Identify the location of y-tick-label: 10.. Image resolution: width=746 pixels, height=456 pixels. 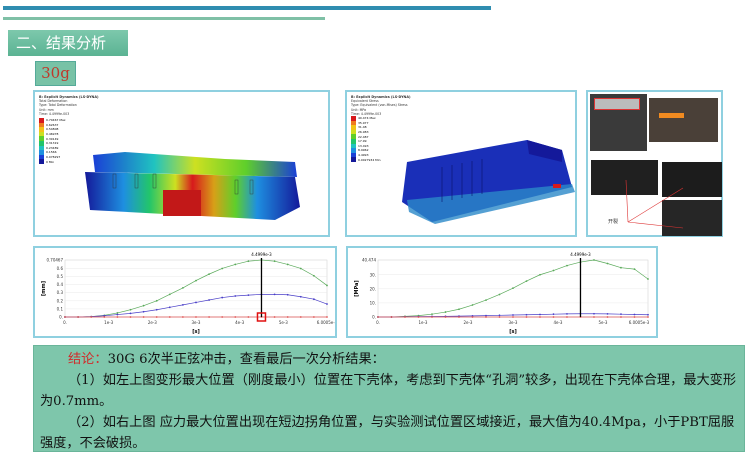
(373, 302).